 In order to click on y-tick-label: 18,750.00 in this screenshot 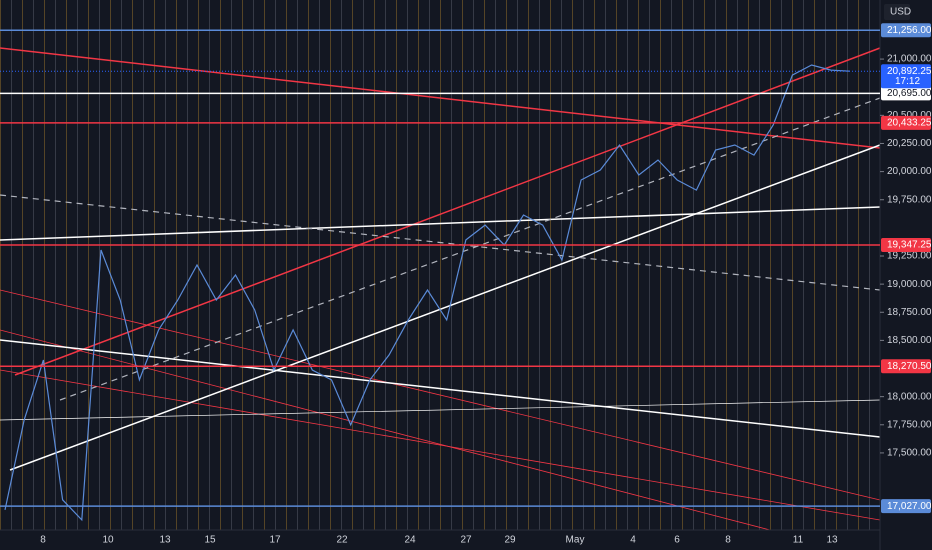, I will do `click(909, 312)`.